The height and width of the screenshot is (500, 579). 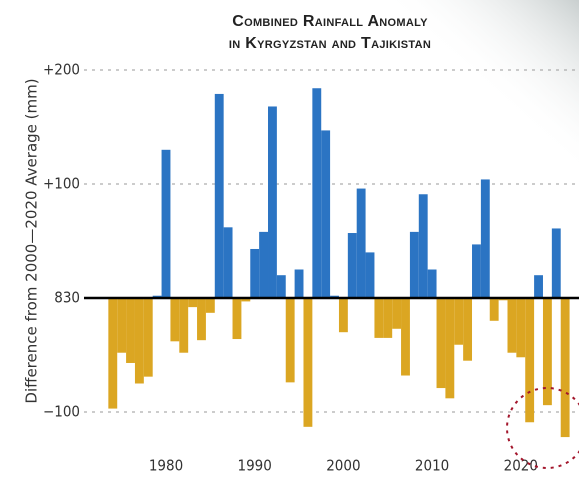 What do you see at coordinates (61, 184) in the screenshot?
I see `y-tick-label: +100` at bounding box center [61, 184].